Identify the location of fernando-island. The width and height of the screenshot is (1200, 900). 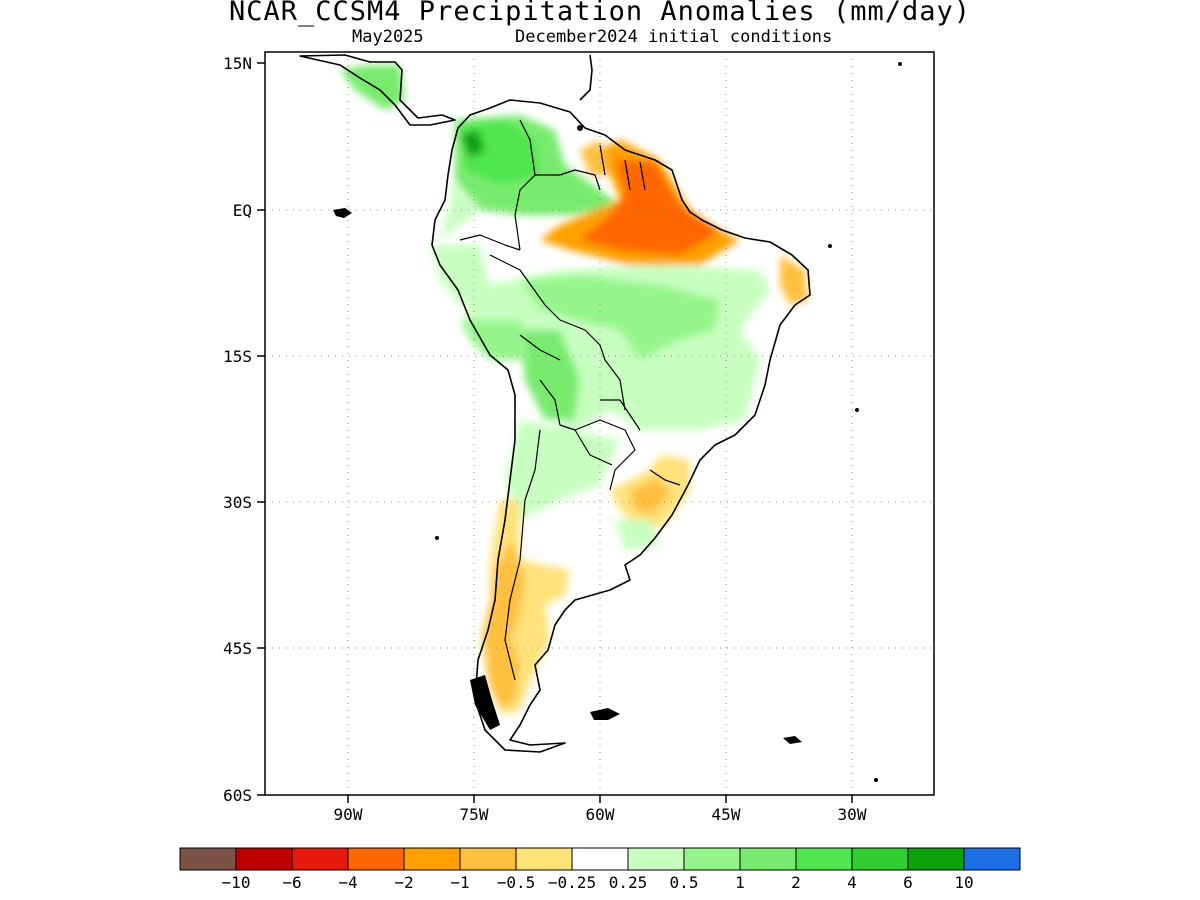
(830, 246).